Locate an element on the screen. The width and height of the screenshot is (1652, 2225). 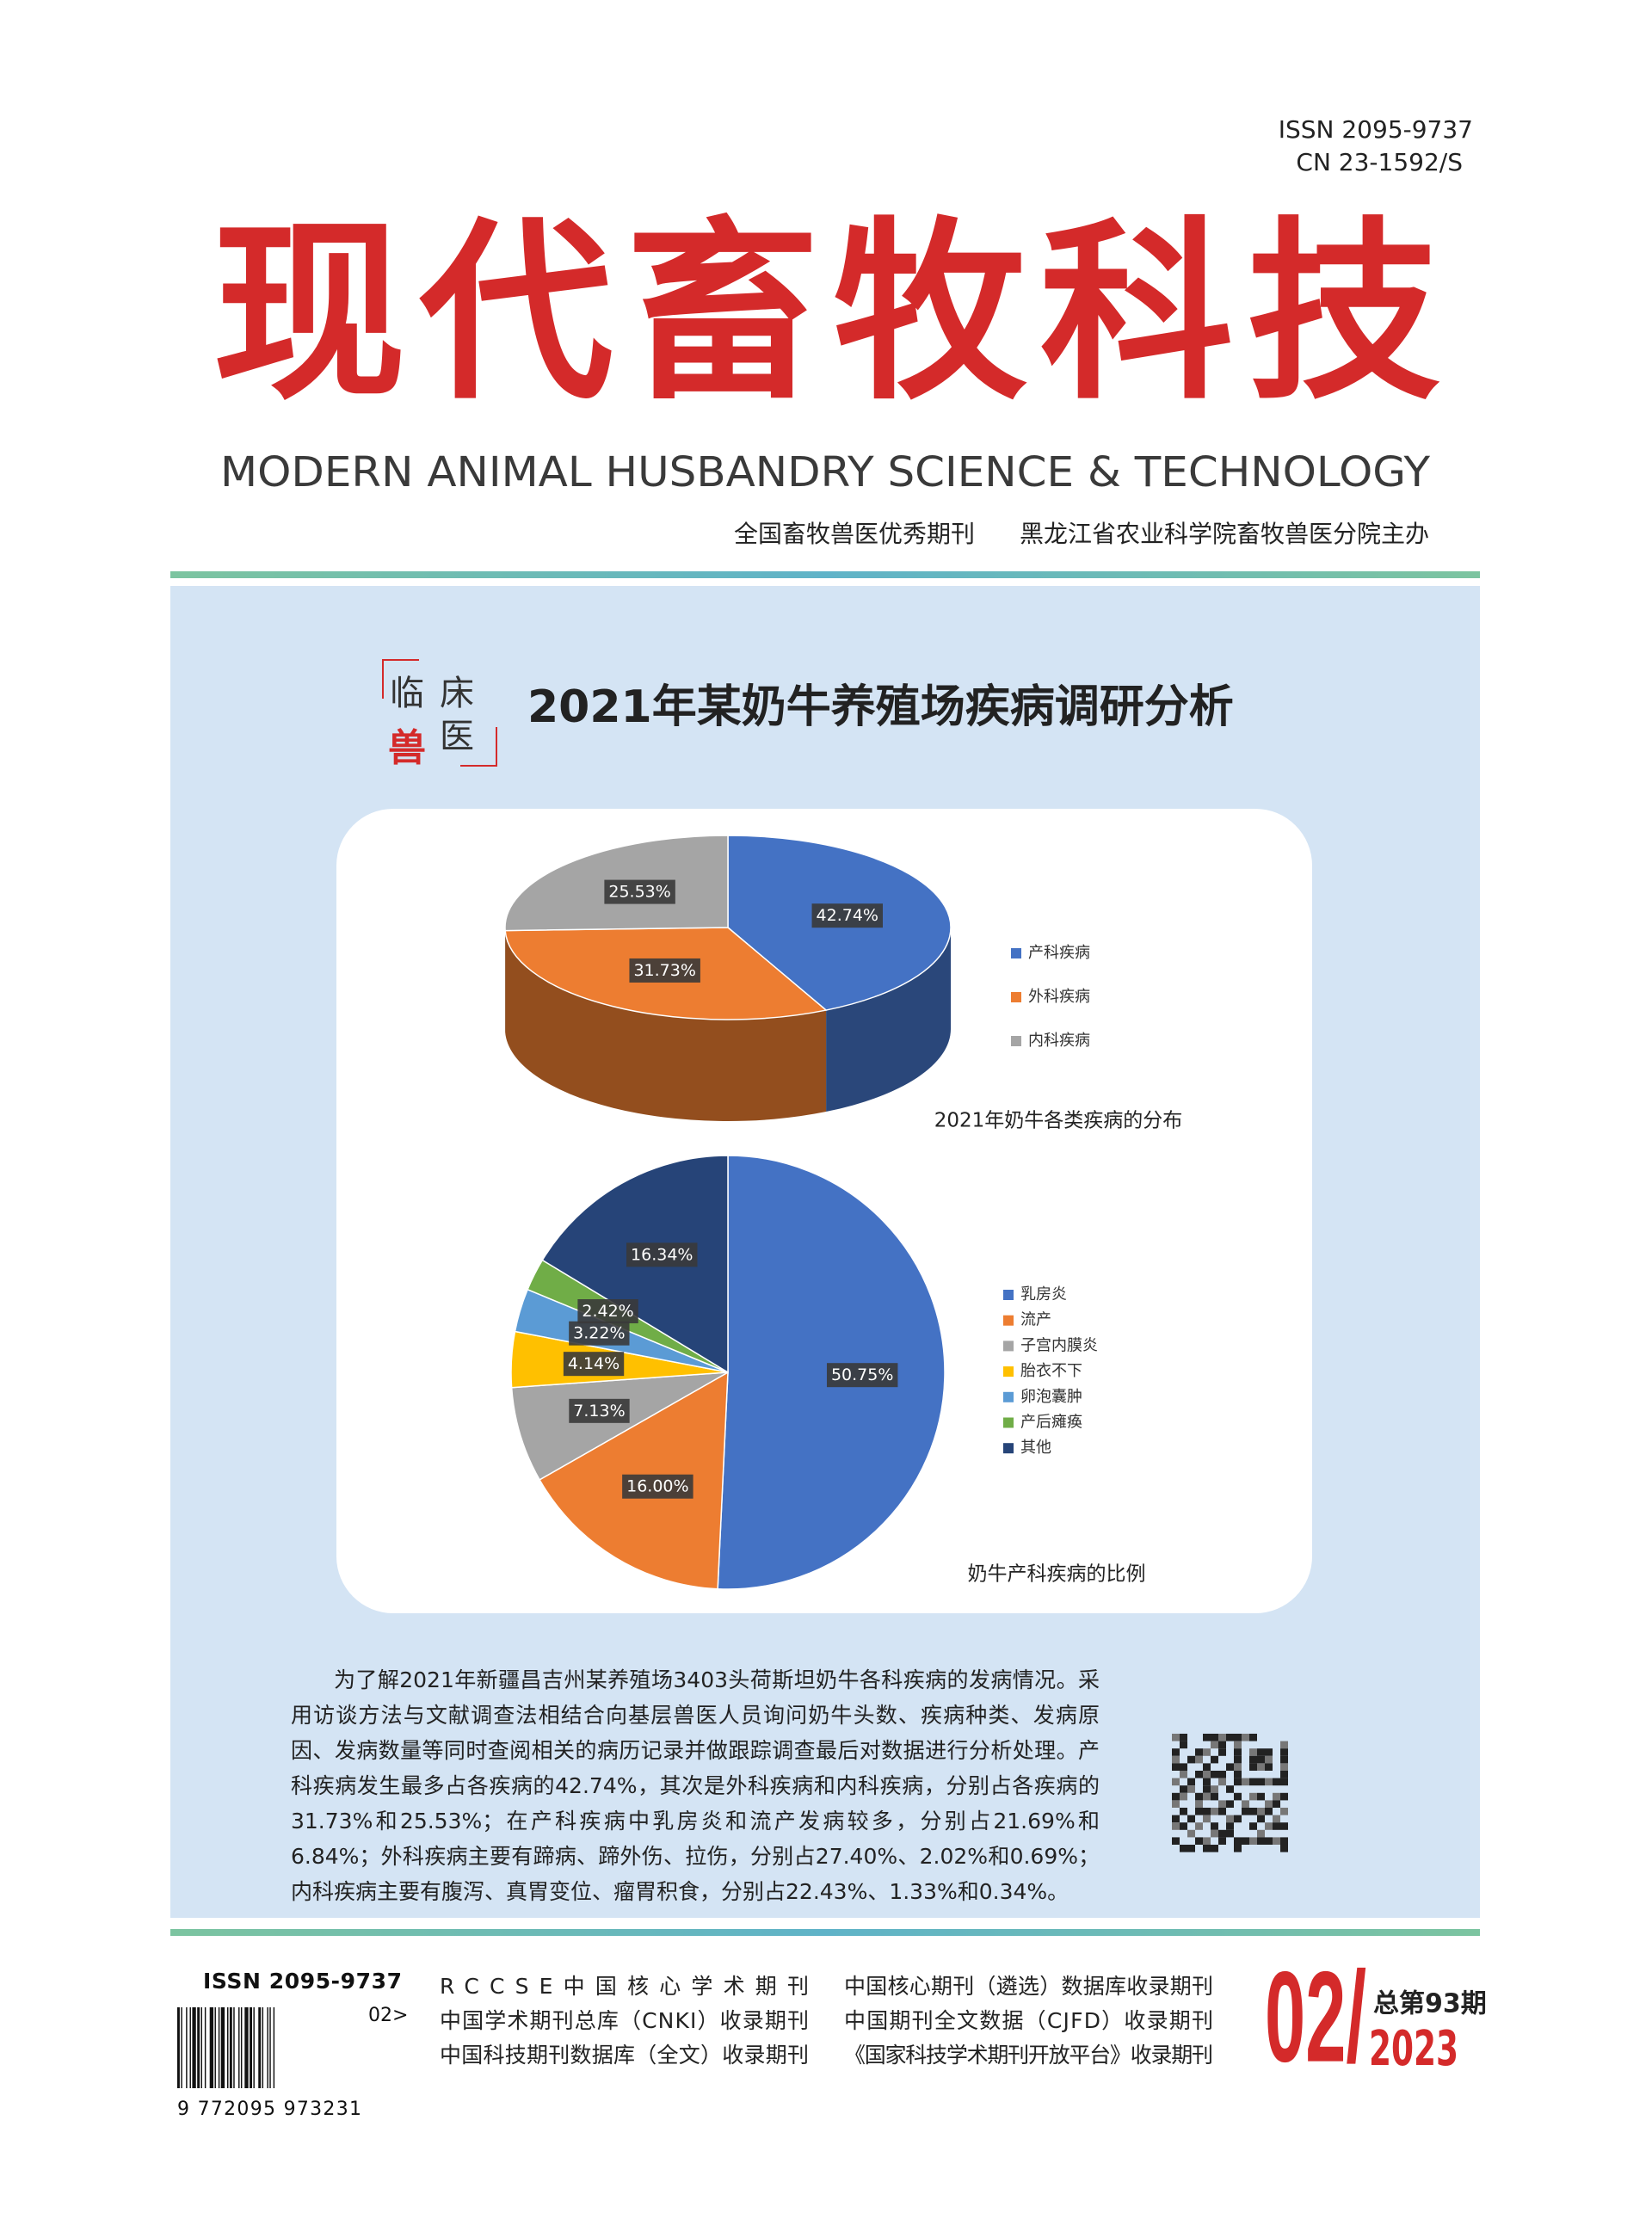
barcode-addon: 02> is located at coordinates (388, 2016).